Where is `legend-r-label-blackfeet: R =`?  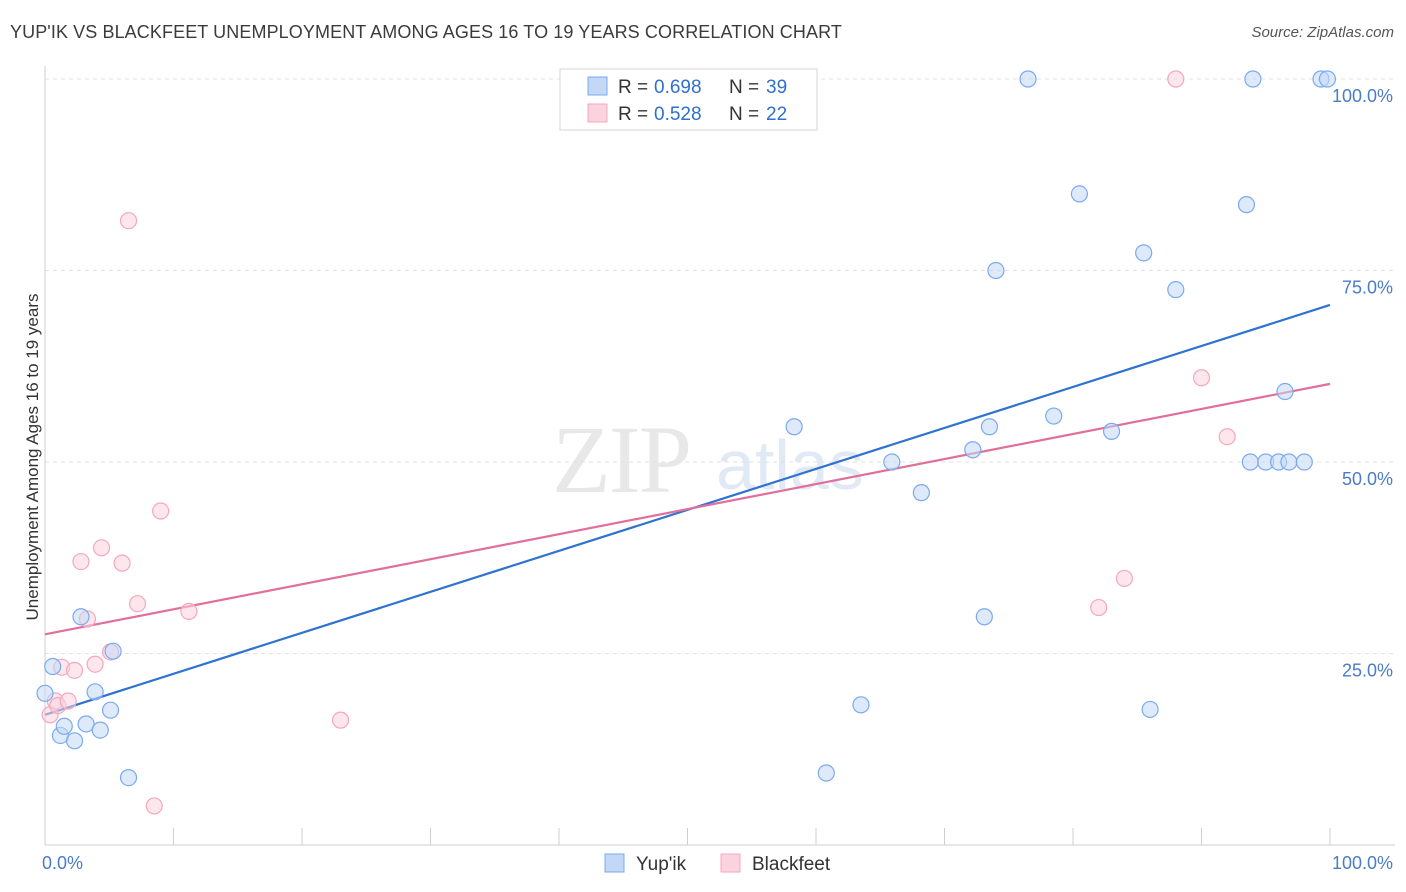 legend-r-label-blackfeet: R = is located at coordinates (633, 114).